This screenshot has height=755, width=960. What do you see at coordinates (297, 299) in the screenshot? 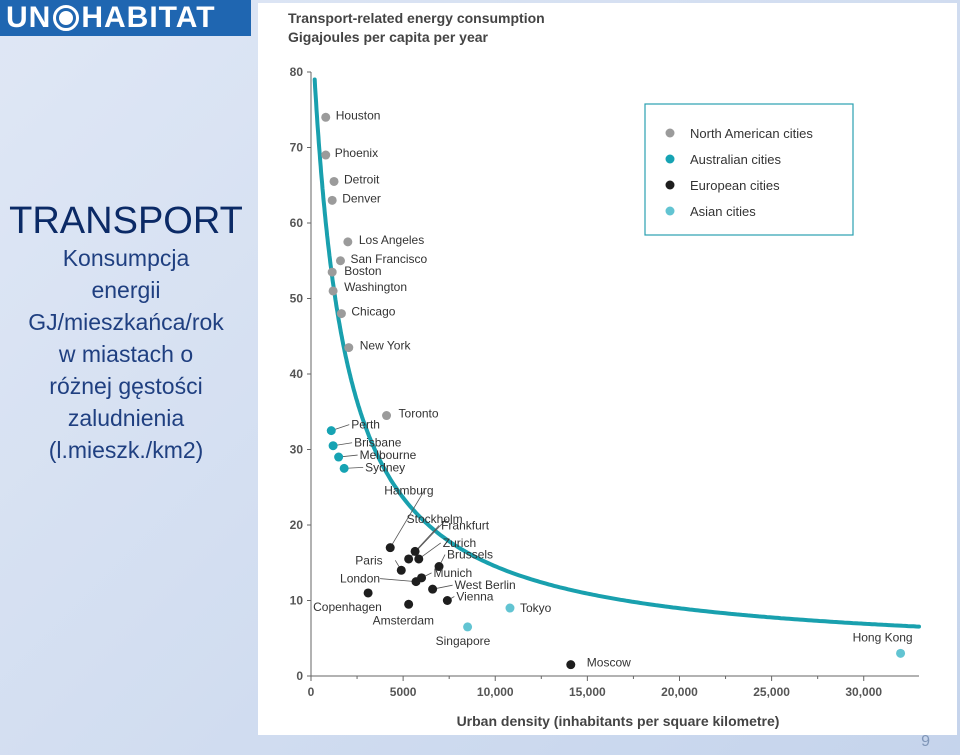
I see `y-tick-label: 50` at bounding box center [297, 299].